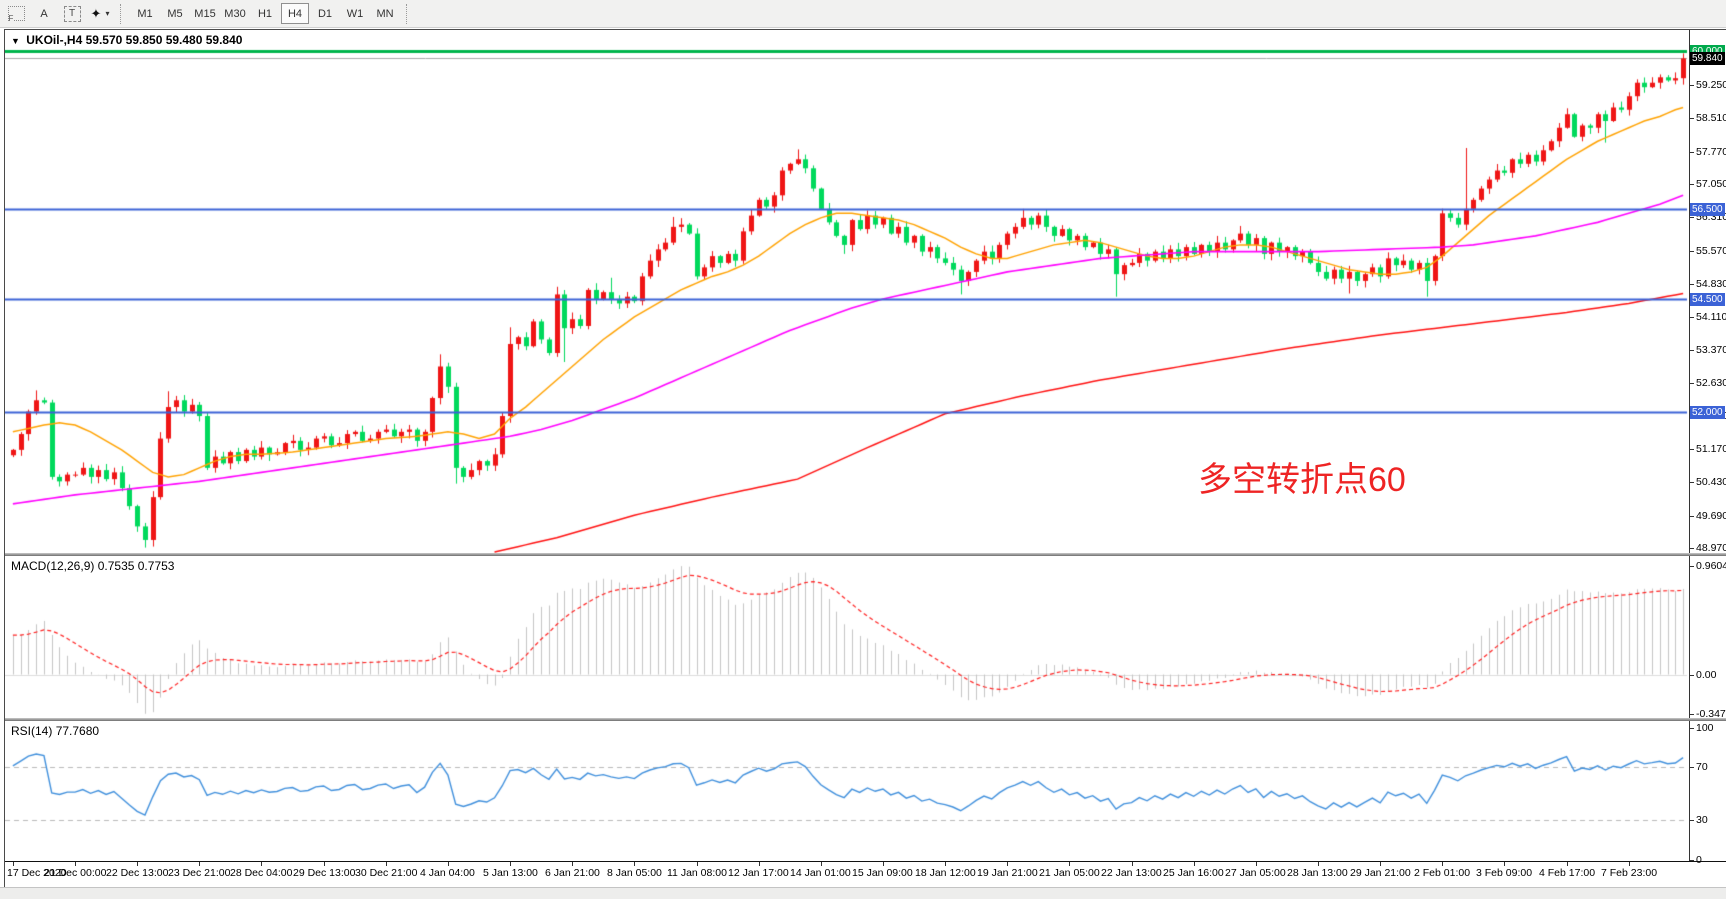 This screenshot has height=899, width=1726. Describe the element at coordinates (1711, 184) in the screenshot. I see `price-tick-label: 57.050` at that location.